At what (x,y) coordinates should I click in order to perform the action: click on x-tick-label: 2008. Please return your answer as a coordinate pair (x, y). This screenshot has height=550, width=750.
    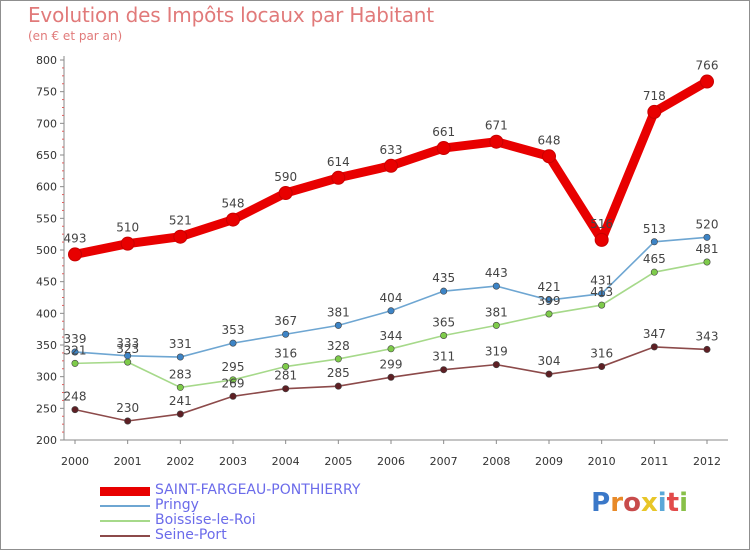
    Looking at the image, I should click on (496, 461).